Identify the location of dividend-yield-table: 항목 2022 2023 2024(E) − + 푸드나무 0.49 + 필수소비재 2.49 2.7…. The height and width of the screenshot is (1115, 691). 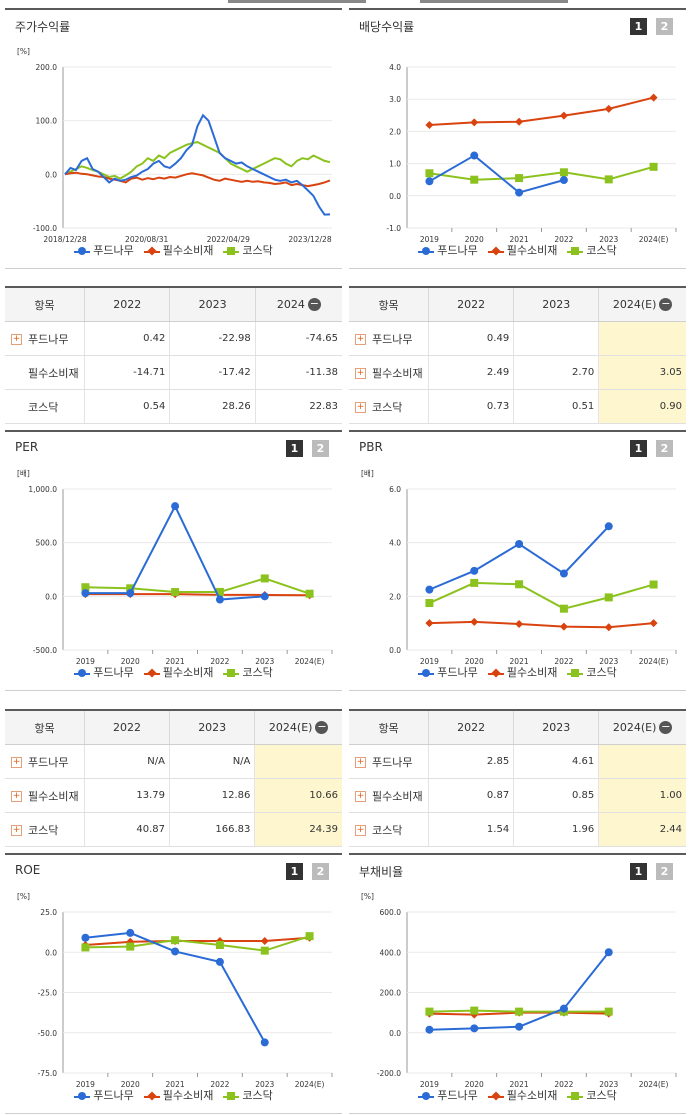
(517, 355).